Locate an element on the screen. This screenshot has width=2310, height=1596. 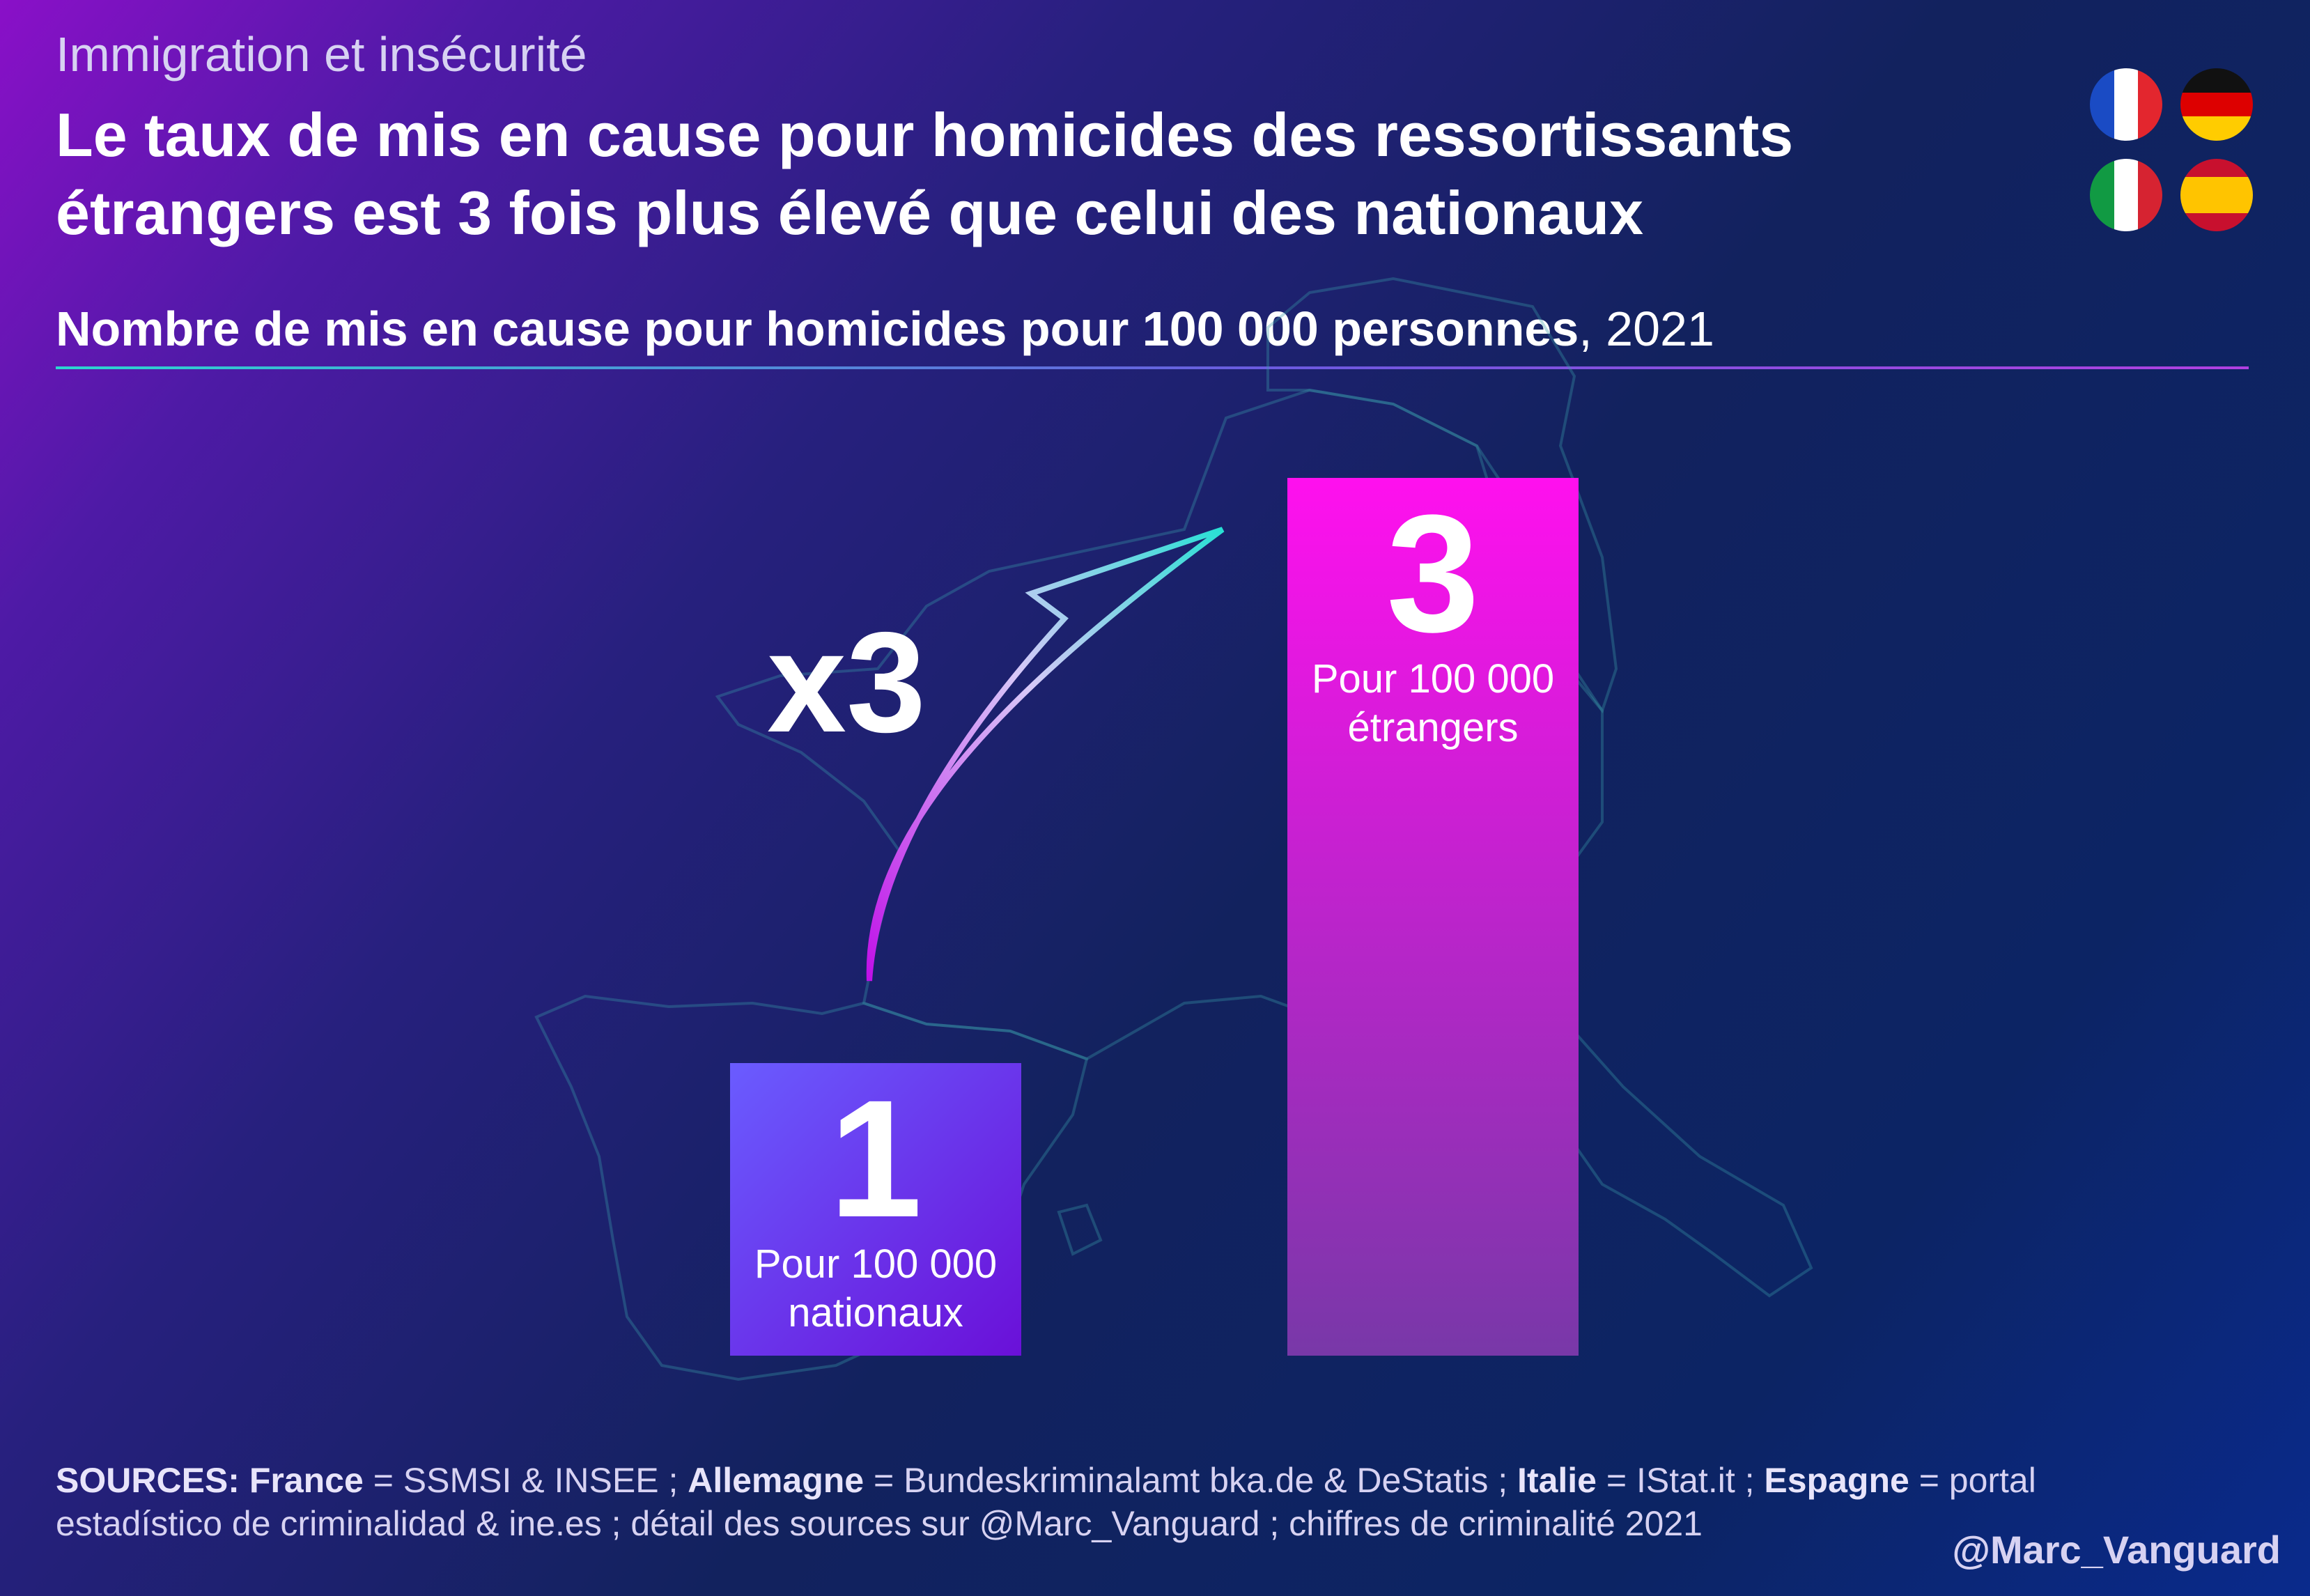
country-flags is located at coordinates (2171, 151).